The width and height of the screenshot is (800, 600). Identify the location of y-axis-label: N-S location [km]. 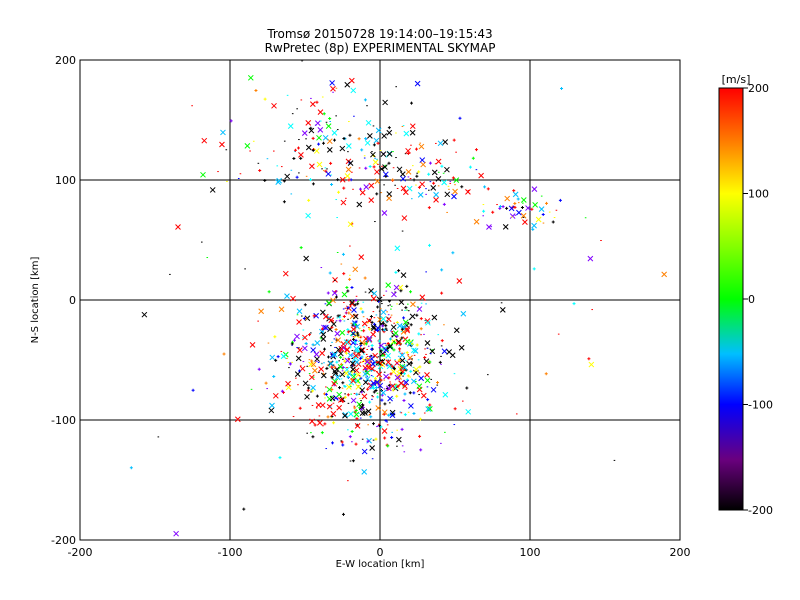
(35, 300).